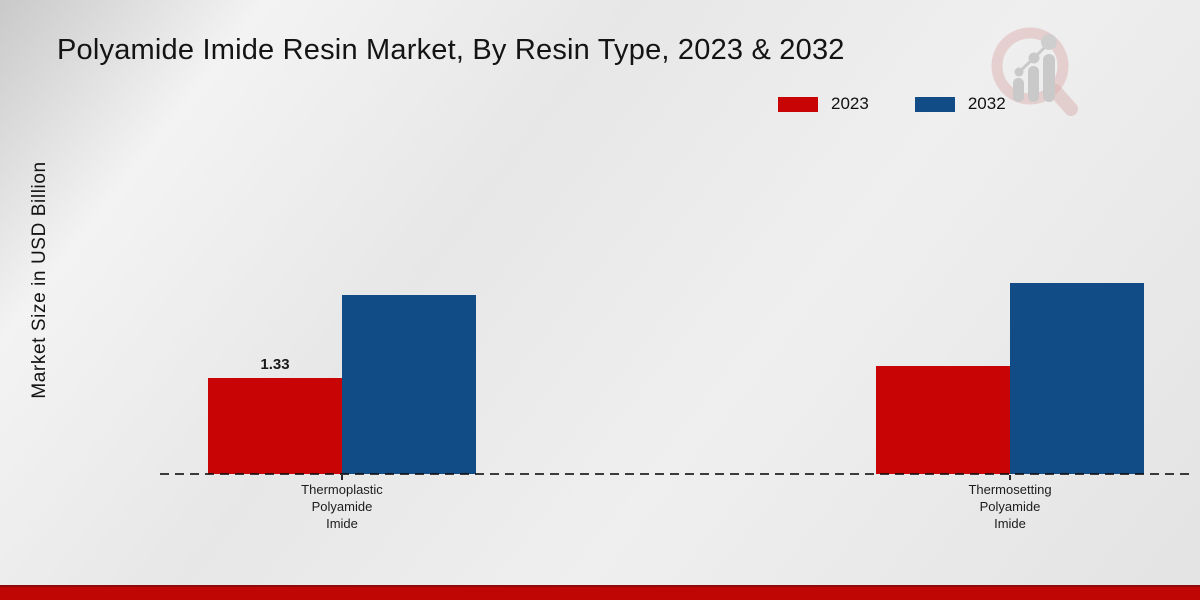 The width and height of the screenshot is (1200, 600). I want to click on x-category-label: Thermosetting Polyamide Imide, so click(1010, 506).